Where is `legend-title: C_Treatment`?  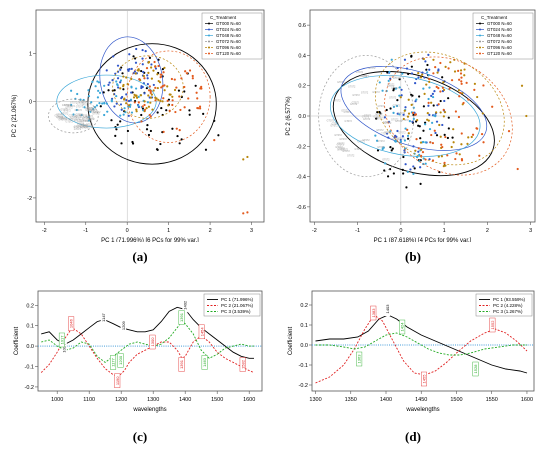 legend-title: C_Treatment is located at coordinates (494, 17).